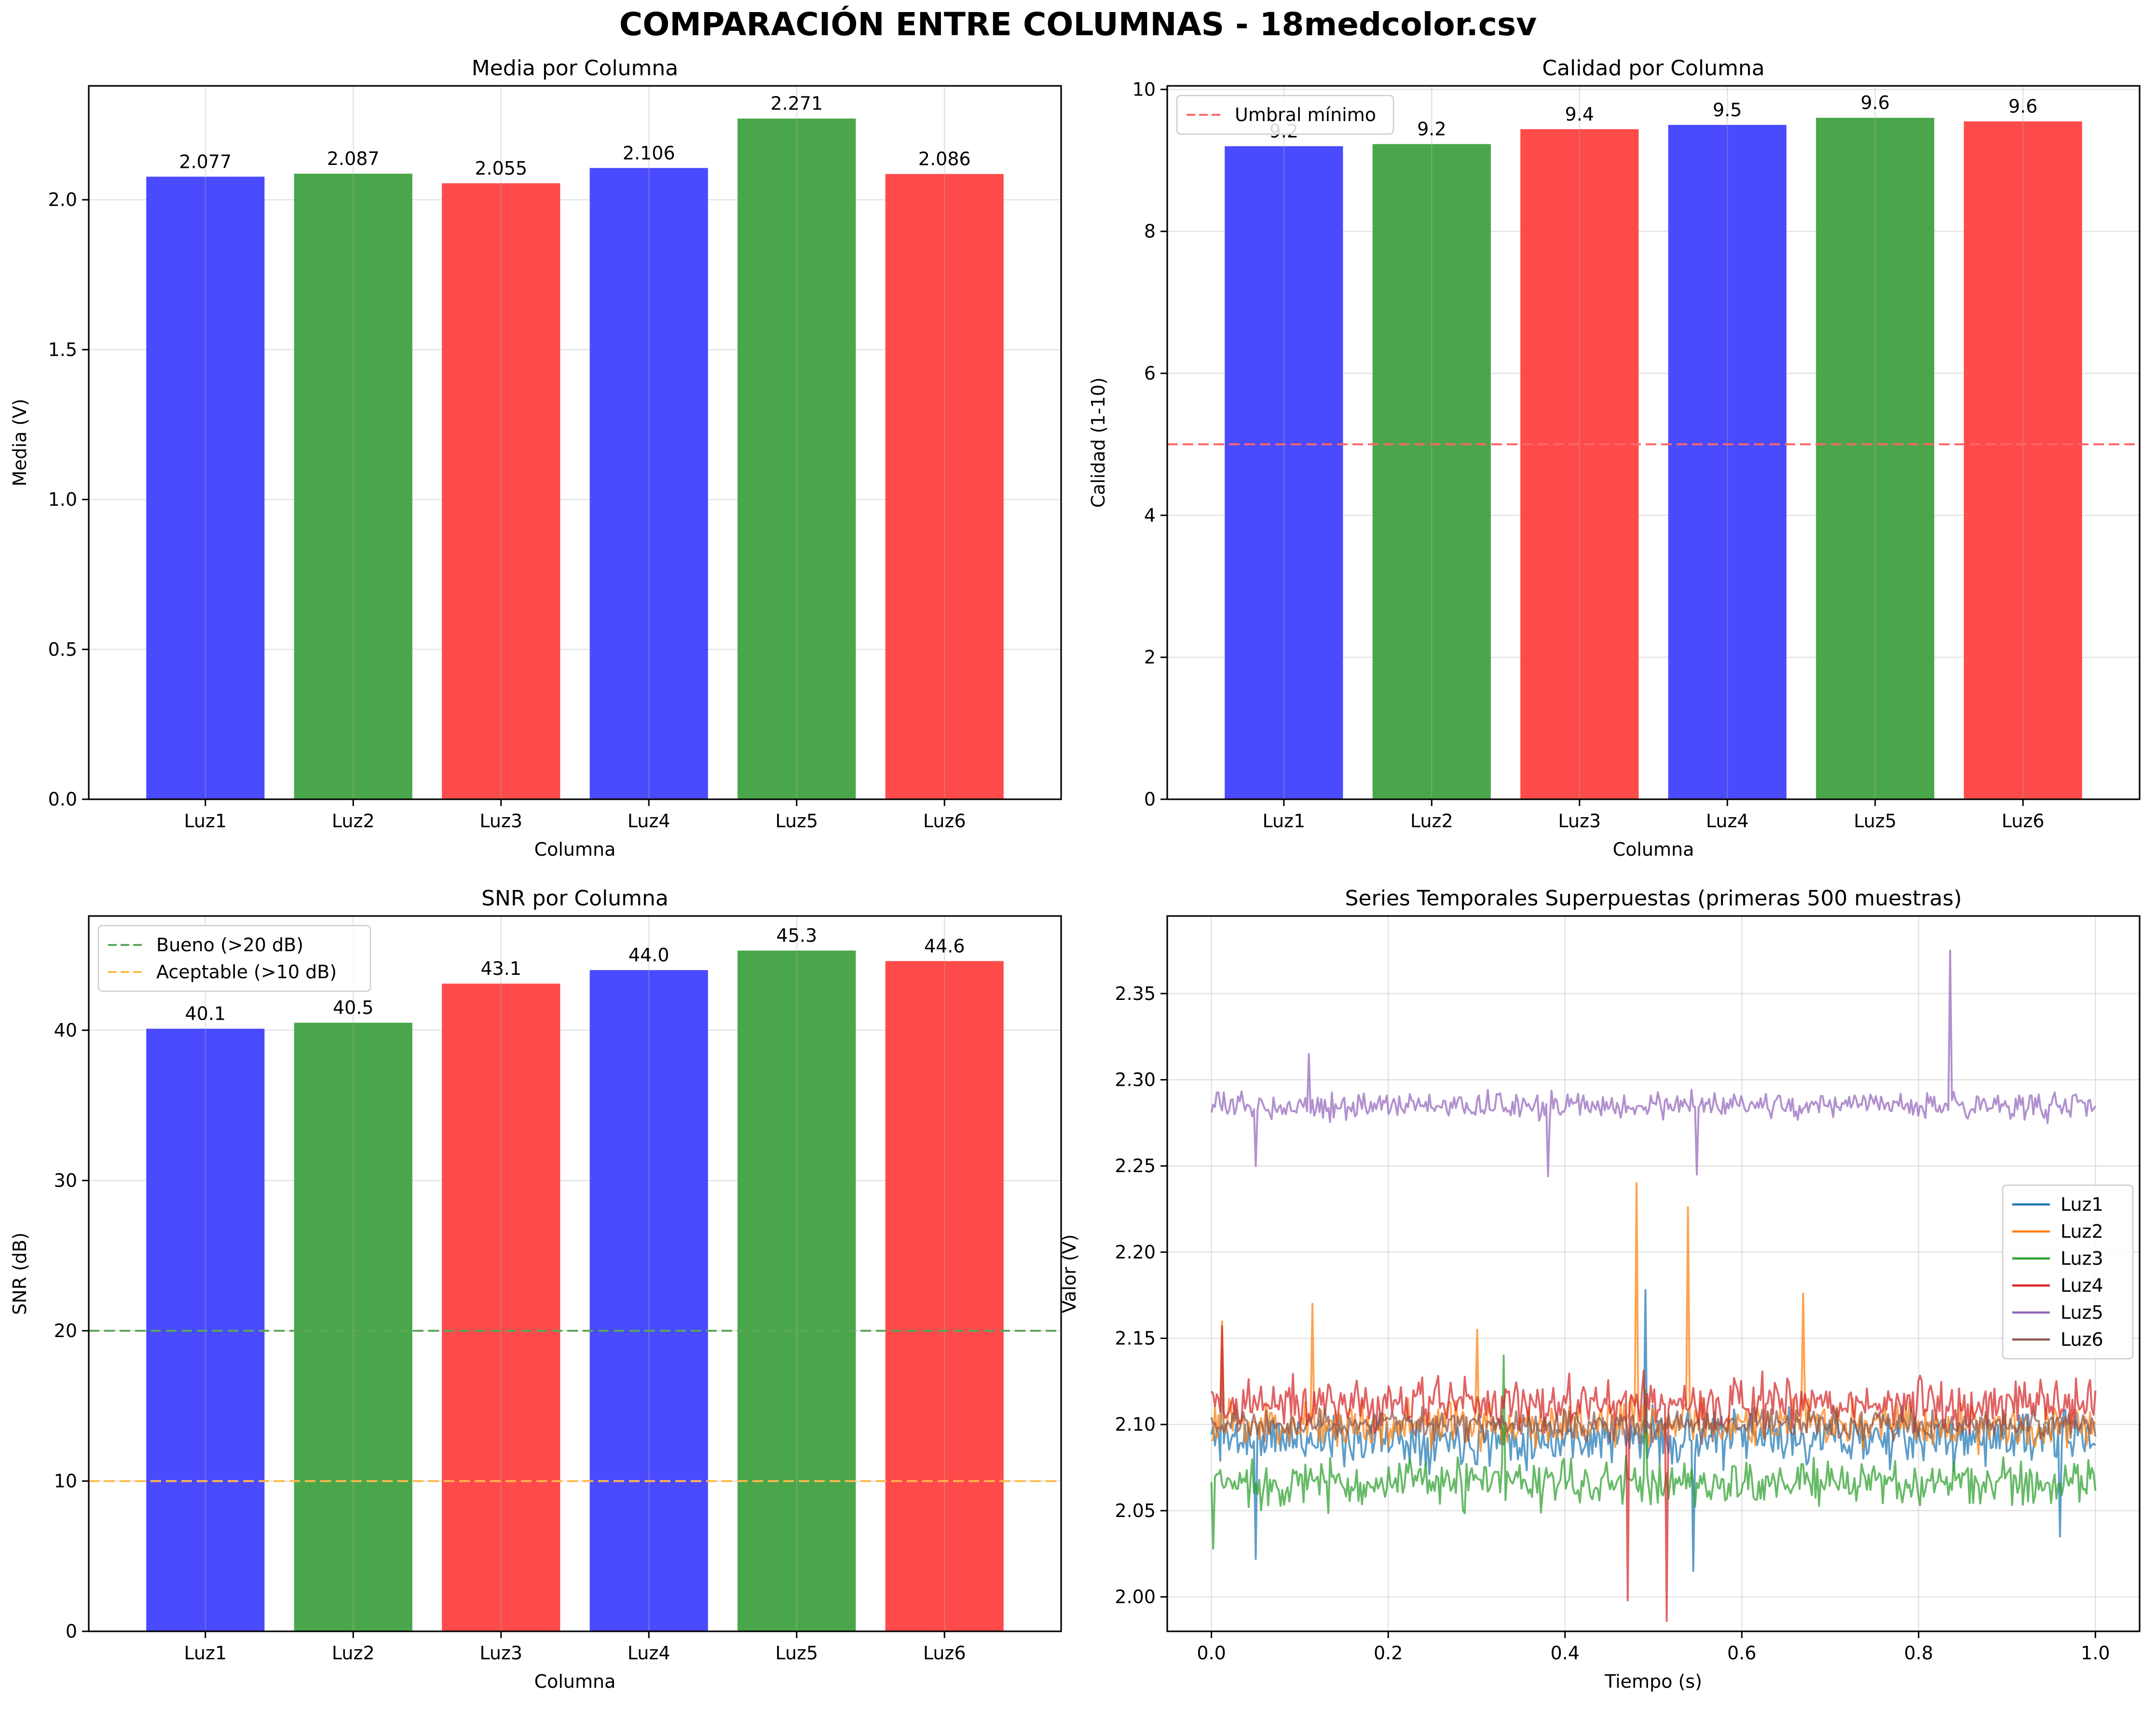 Image resolution: width=2156 pixels, height=1709 pixels. What do you see at coordinates (63, 649) in the screenshot?
I see `y-tick-label: 0.5` at bounding box center [63, 649].